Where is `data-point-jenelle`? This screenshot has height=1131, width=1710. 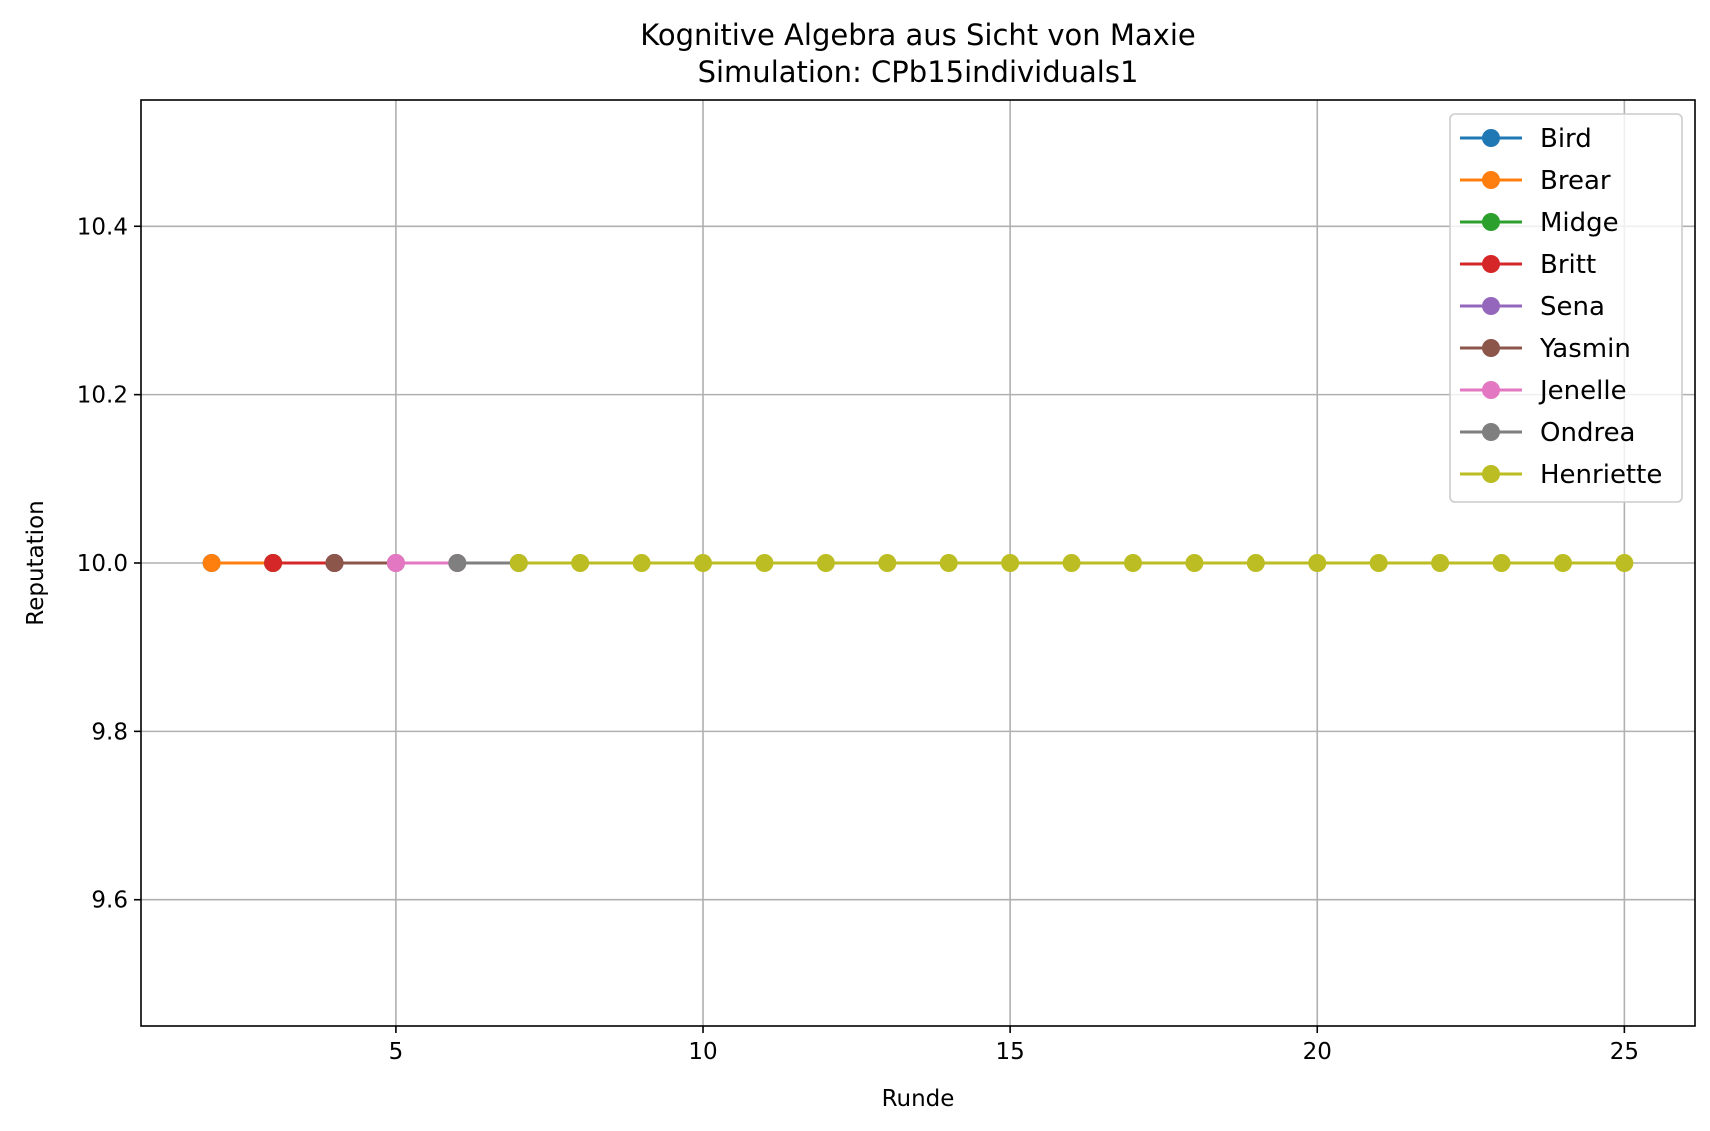
data-point-jenelle is located at coordinates (395, 563).